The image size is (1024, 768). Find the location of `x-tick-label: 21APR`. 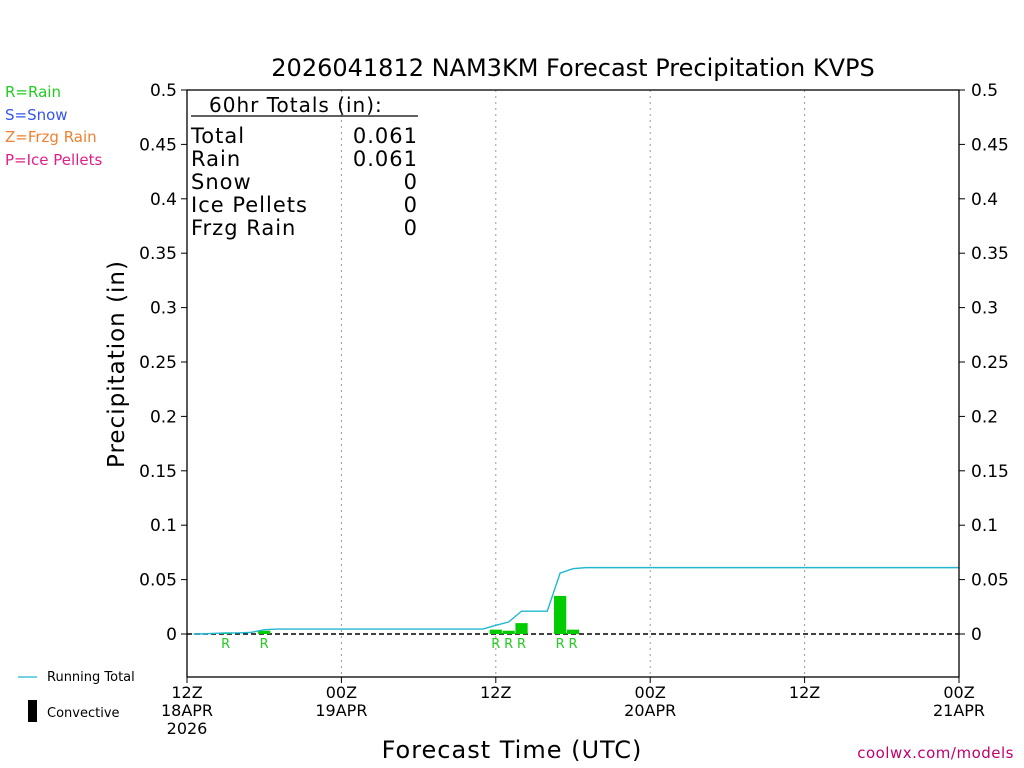

x-tick-label: 21APR is located at coordinates (959, 710).